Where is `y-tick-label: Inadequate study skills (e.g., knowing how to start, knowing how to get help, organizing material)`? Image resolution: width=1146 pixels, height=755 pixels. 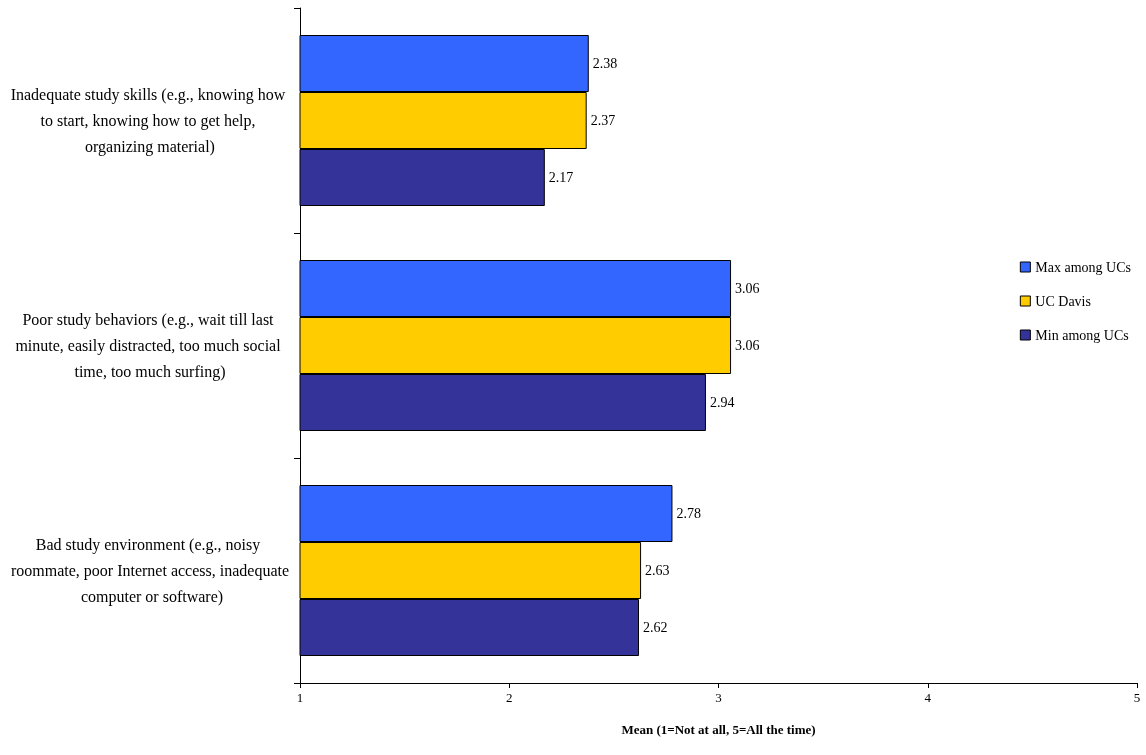
y-tick-label: Inadequate study skills (e.g., knowing how to start, knowing how to get help, organizing material) is located at coordinates (150, 121).